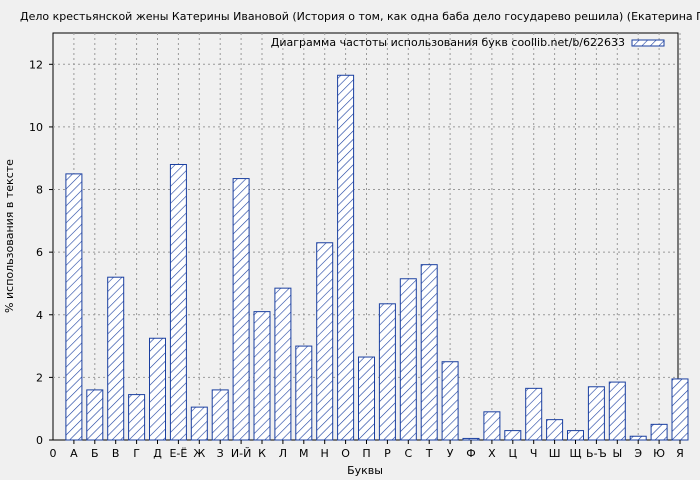 Image resolution: width=700 pixels, height=480 pixels. Describe the element at coordinates (429, 453) in the screenshot. I see `x-tick-label: Т` at that location.